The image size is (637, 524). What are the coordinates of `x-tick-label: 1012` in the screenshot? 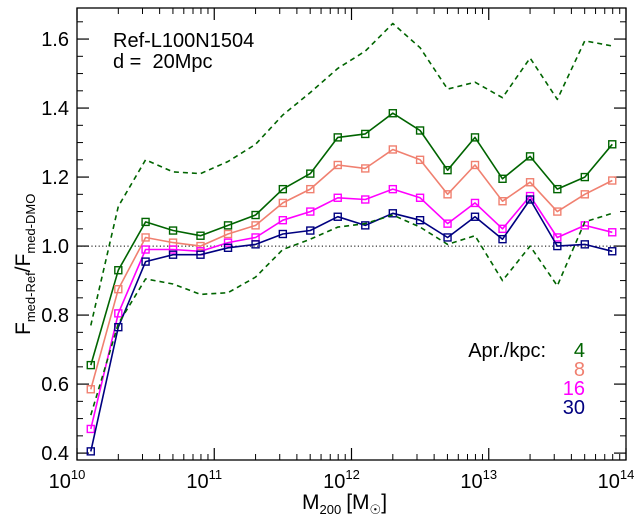 It's located at (341, 480).